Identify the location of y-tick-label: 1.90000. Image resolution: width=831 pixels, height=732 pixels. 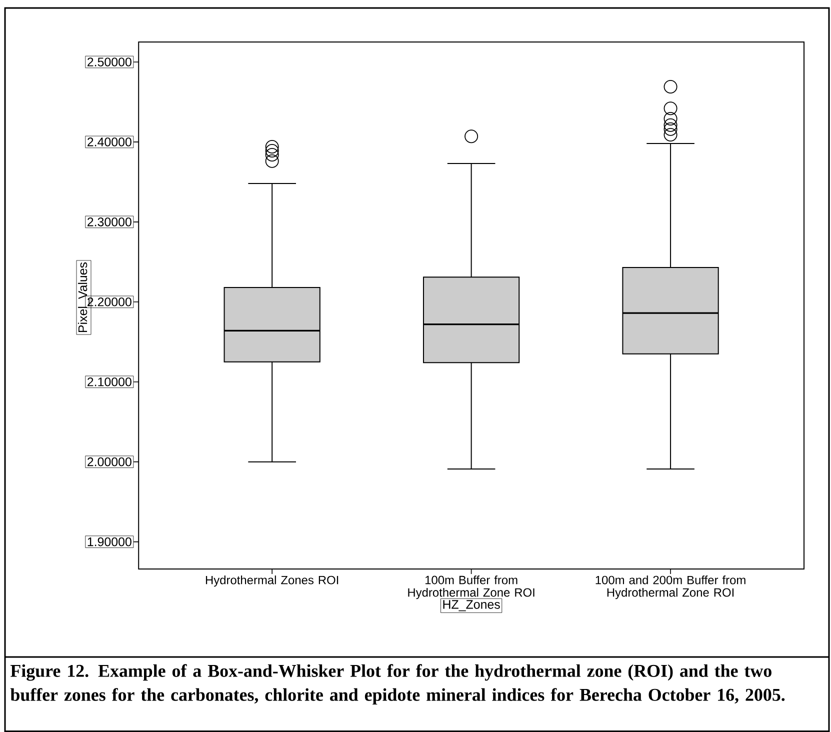
(110, 541).